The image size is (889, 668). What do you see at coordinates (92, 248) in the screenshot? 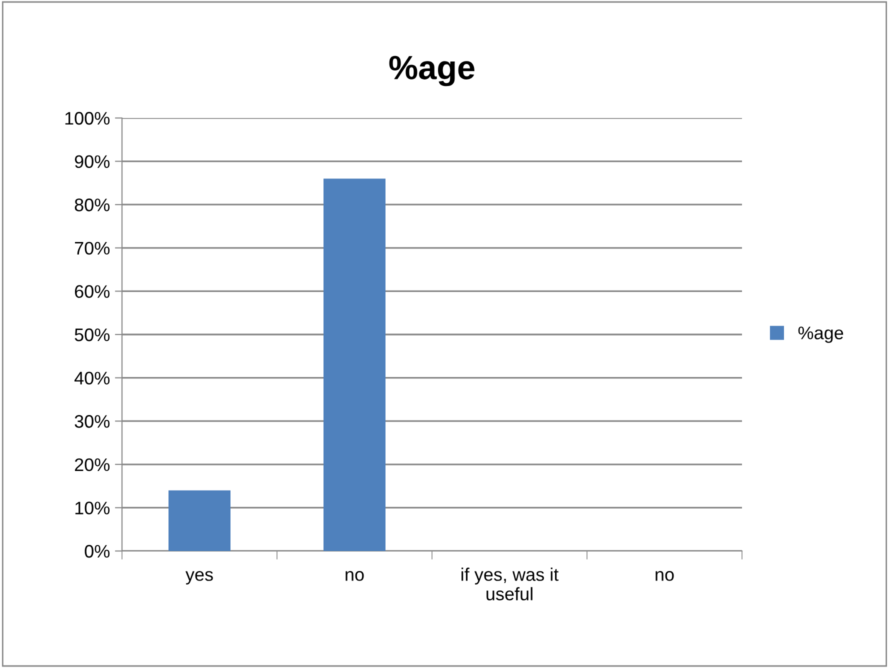
I see `y-tick-label: 70%` at bounding box center [92, 248].